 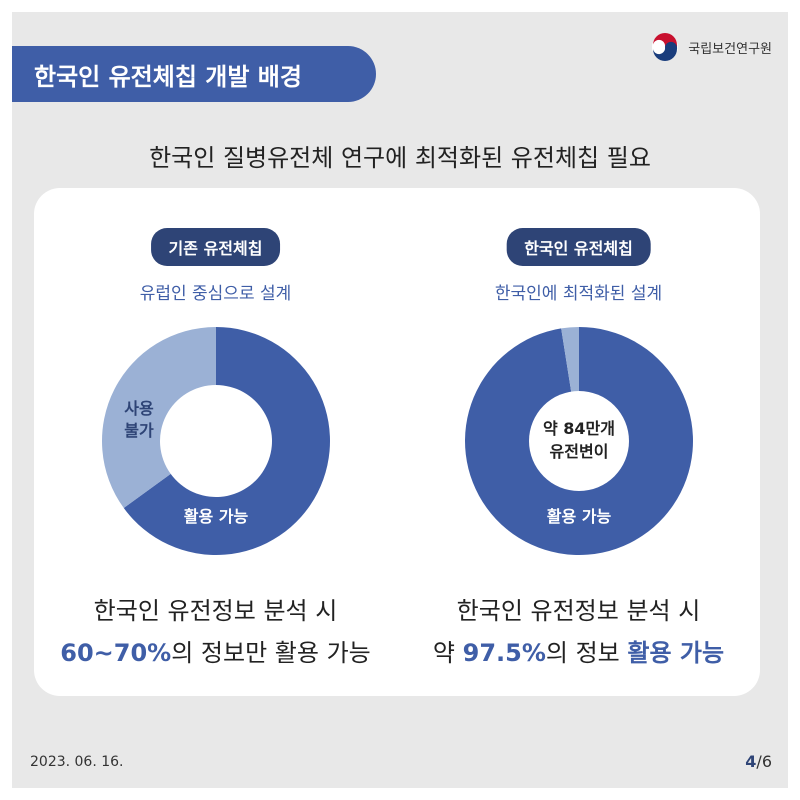 I want to click on center-label: 약 84만개, so click(x=579, y=428).